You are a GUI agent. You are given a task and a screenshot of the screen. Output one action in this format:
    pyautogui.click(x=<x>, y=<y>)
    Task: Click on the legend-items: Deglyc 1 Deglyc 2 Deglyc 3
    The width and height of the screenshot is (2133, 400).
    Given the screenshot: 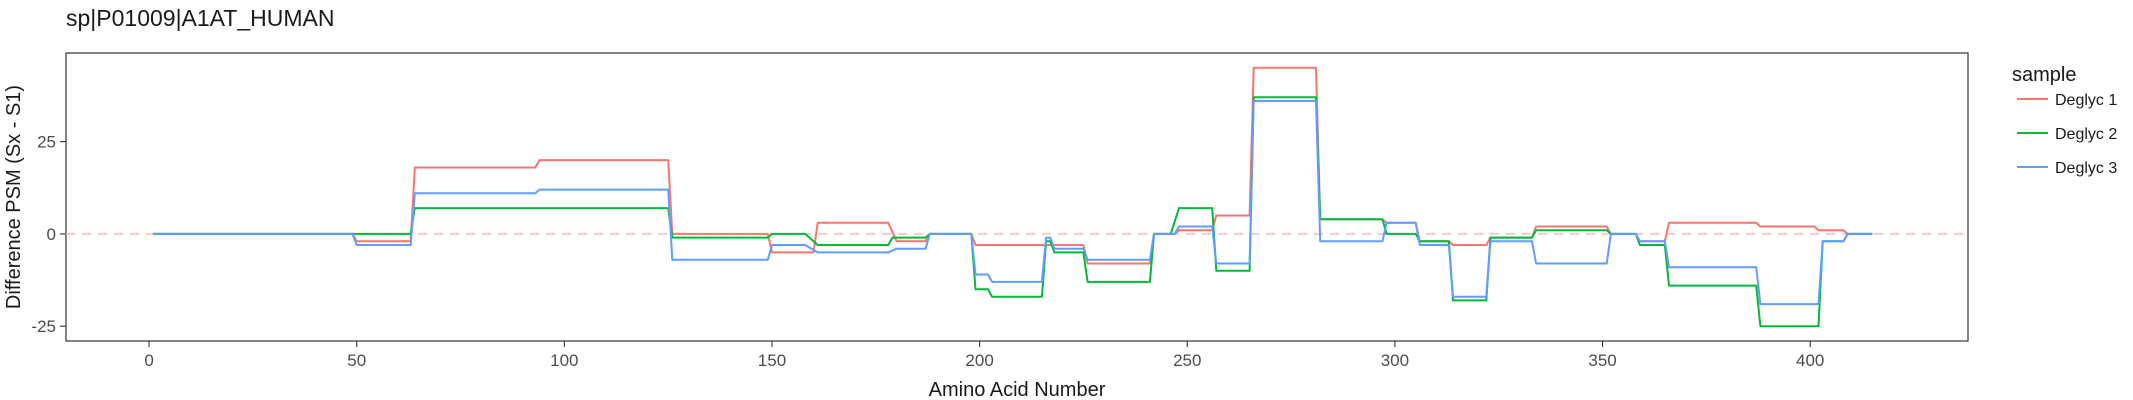 What is the action you would take?
    pyautogui.click(x=2067, y=134)
    